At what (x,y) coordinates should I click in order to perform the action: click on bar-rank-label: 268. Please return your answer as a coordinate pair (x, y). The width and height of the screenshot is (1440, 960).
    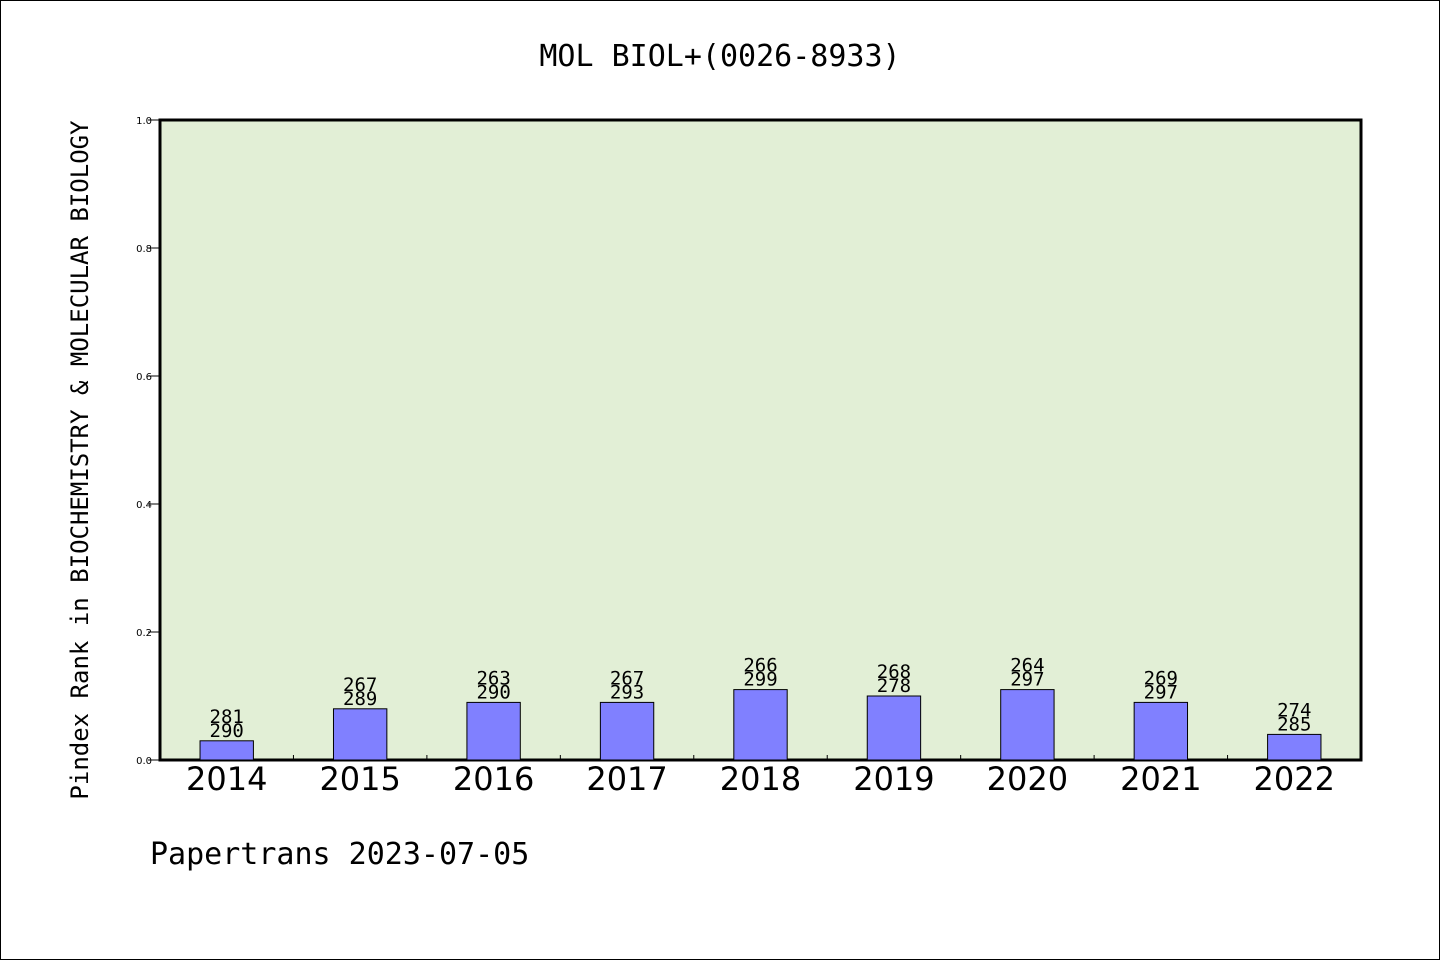
    Looking at the image, I should click on (894, 672).